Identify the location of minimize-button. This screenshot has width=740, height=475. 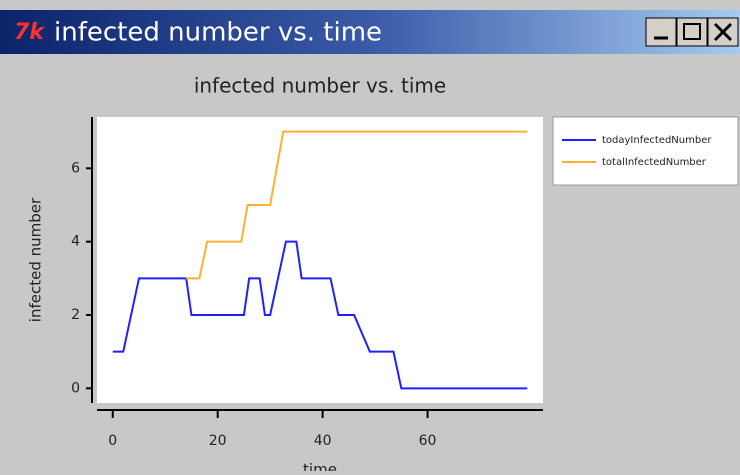
(661, 32).